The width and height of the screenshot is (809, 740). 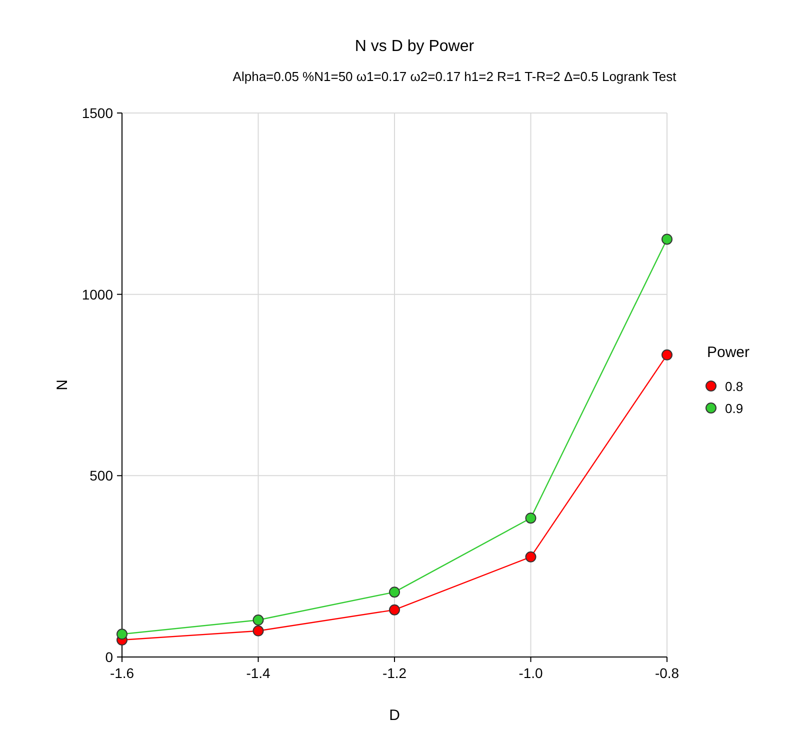 I want to click on x-tick-label: -1.4, so click(x=258, y=673).